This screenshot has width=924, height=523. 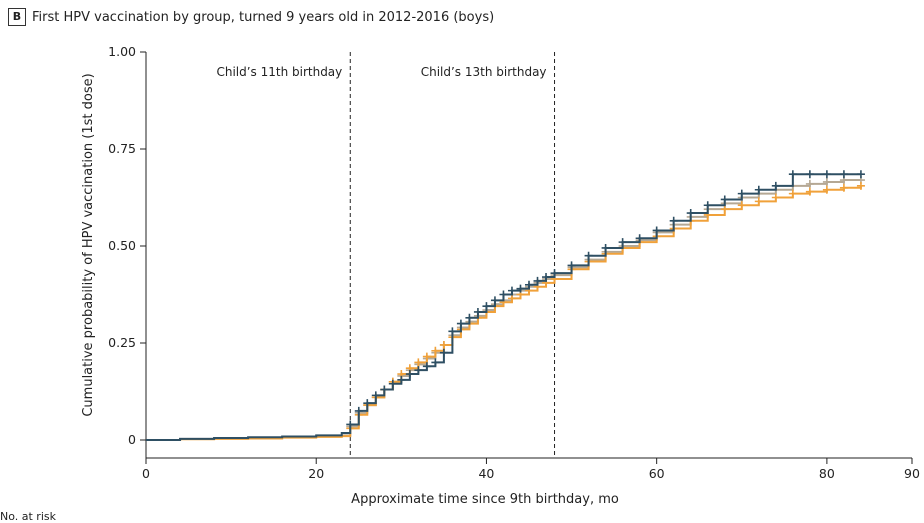 What do you see at coordinates (912, 473) in the screenshot?
I see `x-tick-label: 90` at bounding box center [912, 473].